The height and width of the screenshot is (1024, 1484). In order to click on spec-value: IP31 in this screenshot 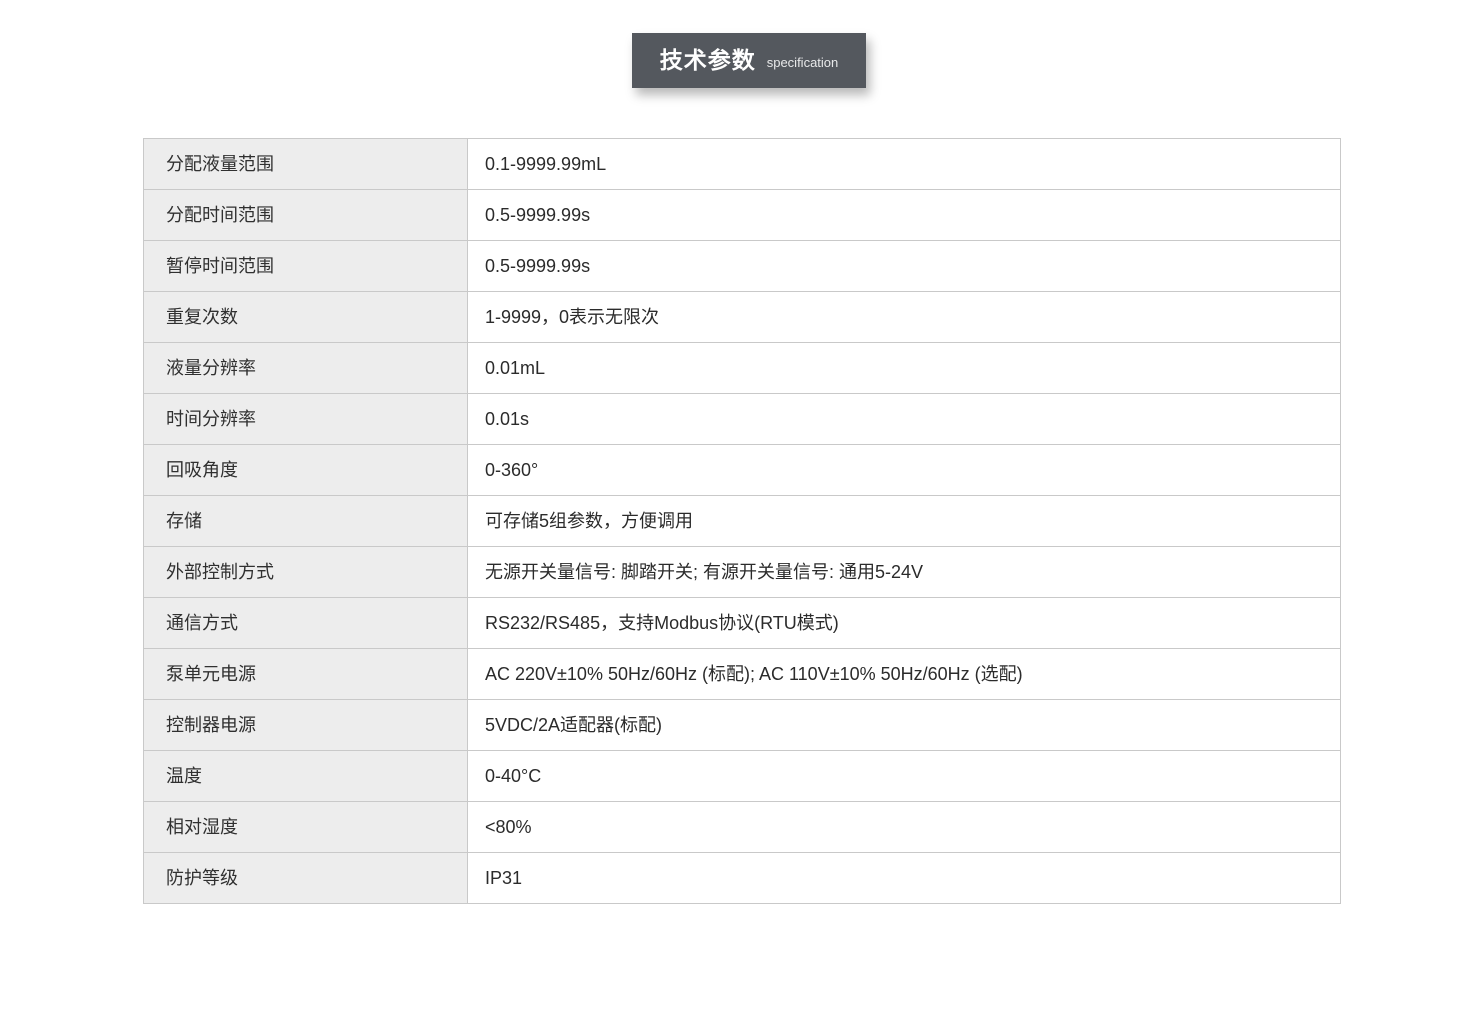, I will do `click(904, 878)`.